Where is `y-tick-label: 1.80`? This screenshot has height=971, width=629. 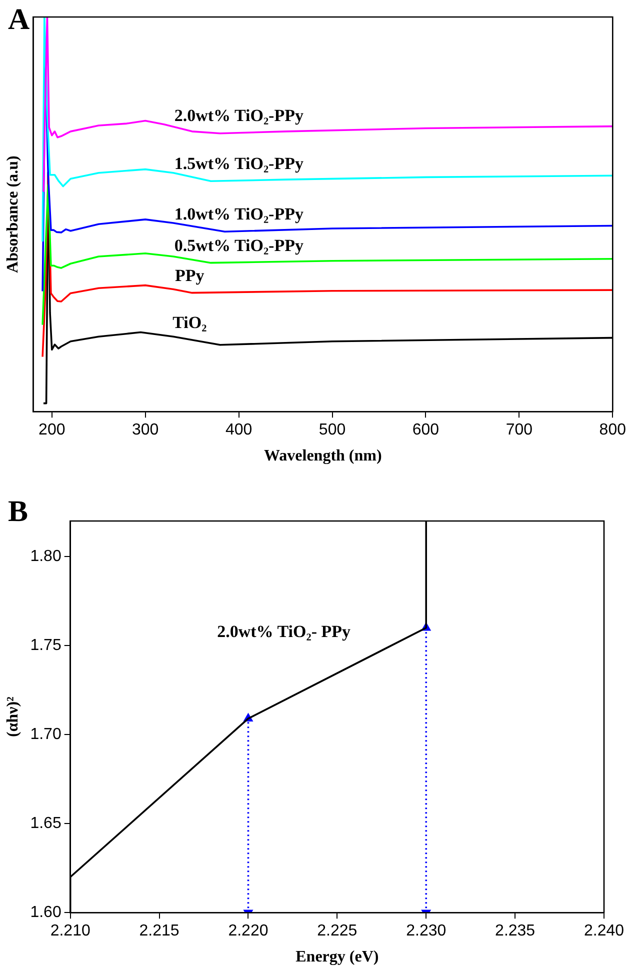 y-tick-label: 1.80 is located at coordinates (46, 557).